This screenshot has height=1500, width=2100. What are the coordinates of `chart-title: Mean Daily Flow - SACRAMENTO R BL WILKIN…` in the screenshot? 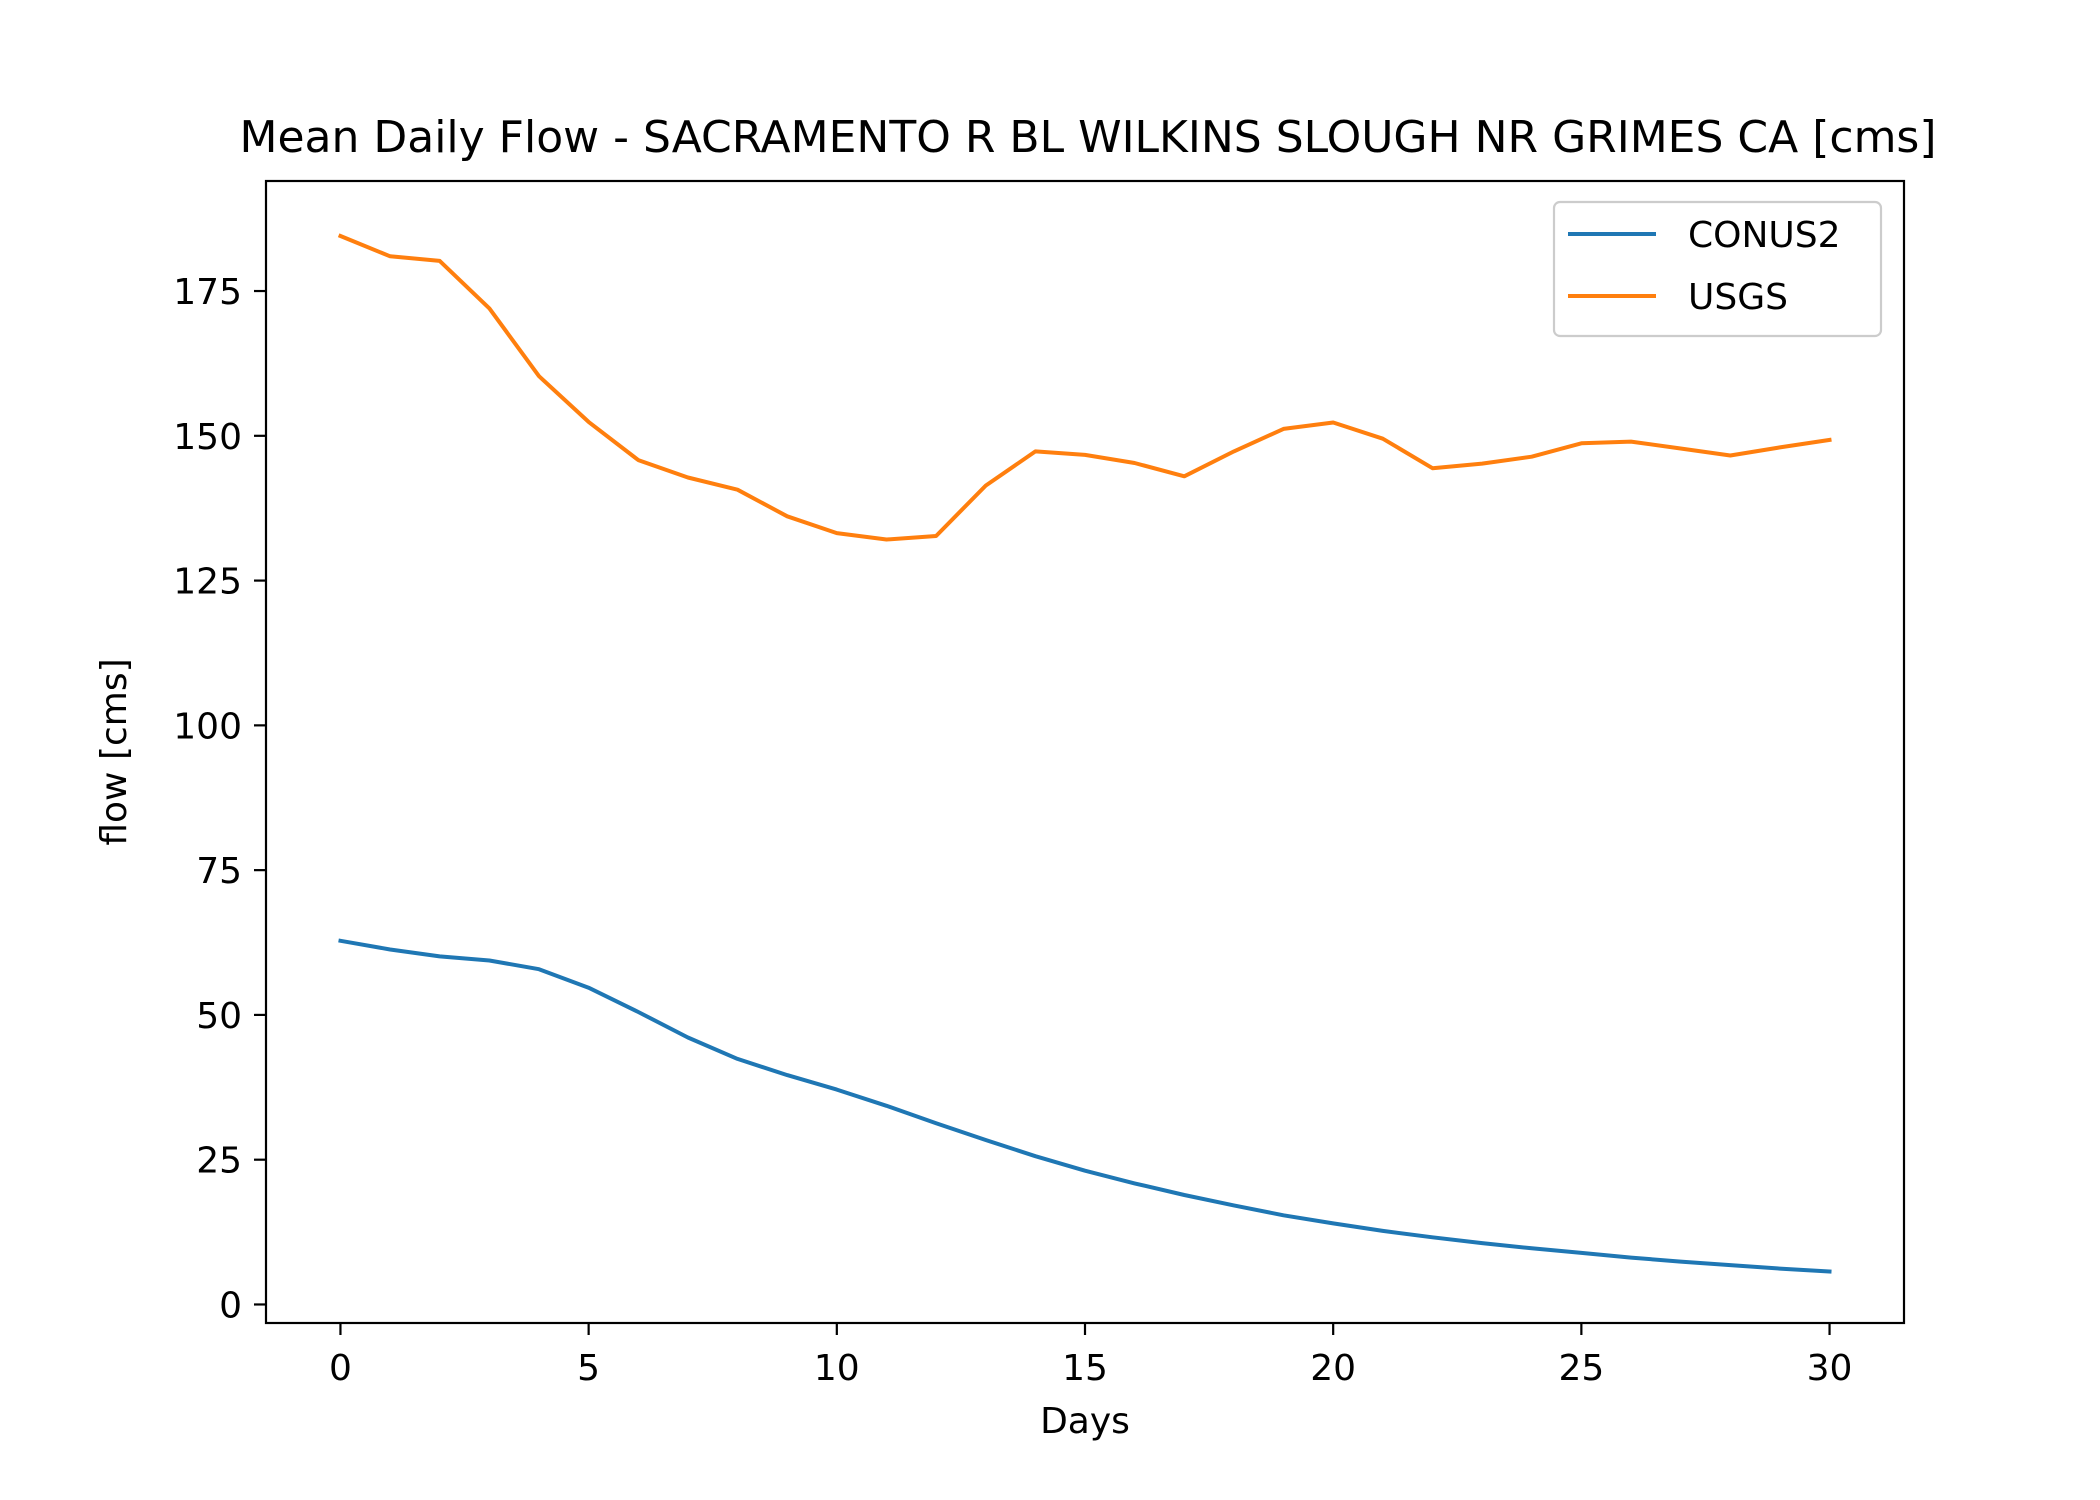 It's located at (1087, 137).